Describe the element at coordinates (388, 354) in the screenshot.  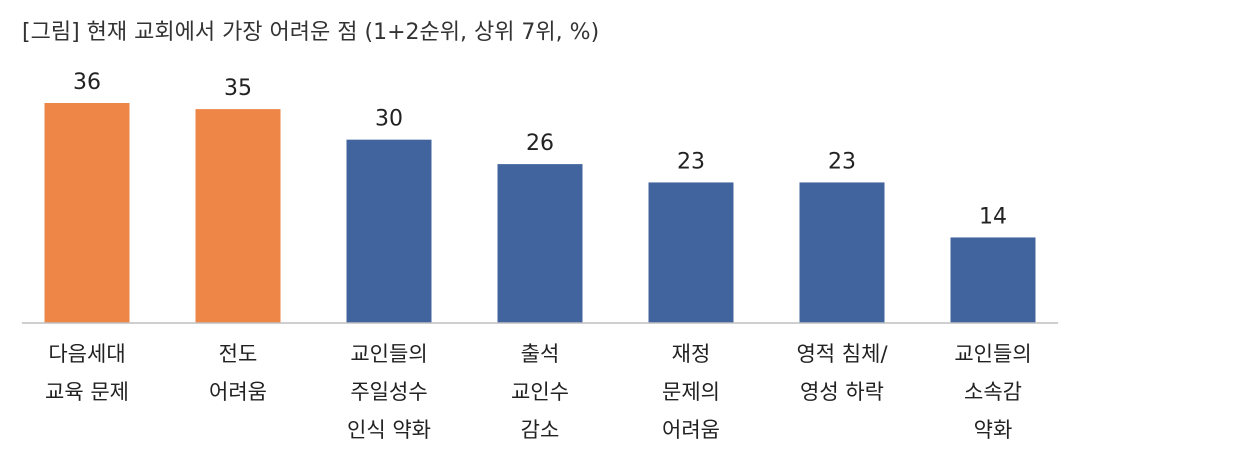
I see `category-label-3-line-1: 교인들의` at that location.